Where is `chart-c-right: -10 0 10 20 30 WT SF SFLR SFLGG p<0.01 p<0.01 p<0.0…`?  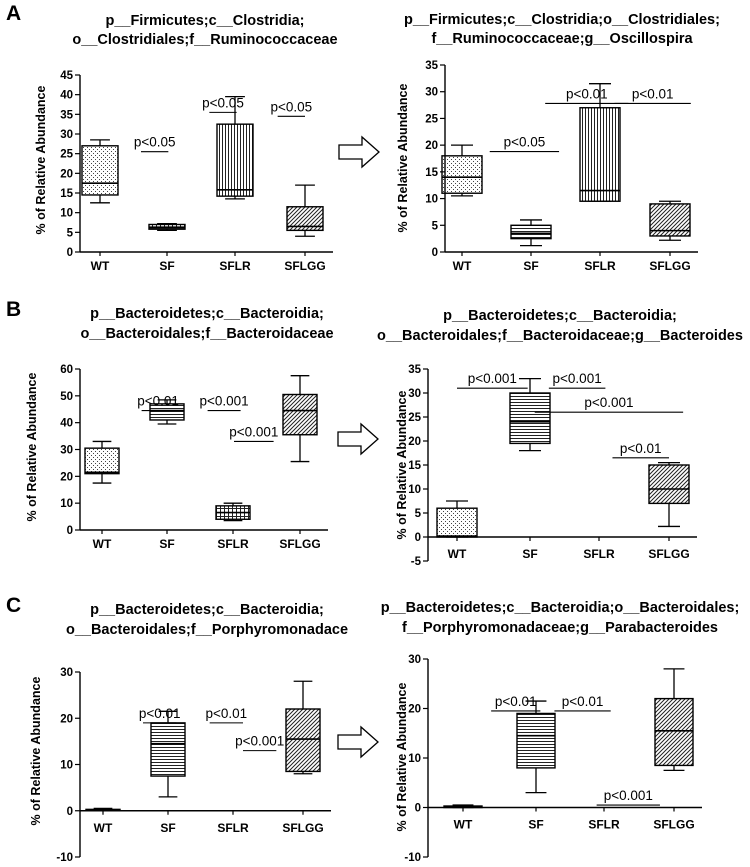
chart-c-right: -10 0 10 20 30 WT SF SFLR SFLGG p<0.01 p<0.01 p<0.0… is located at coordinates (553, 759).